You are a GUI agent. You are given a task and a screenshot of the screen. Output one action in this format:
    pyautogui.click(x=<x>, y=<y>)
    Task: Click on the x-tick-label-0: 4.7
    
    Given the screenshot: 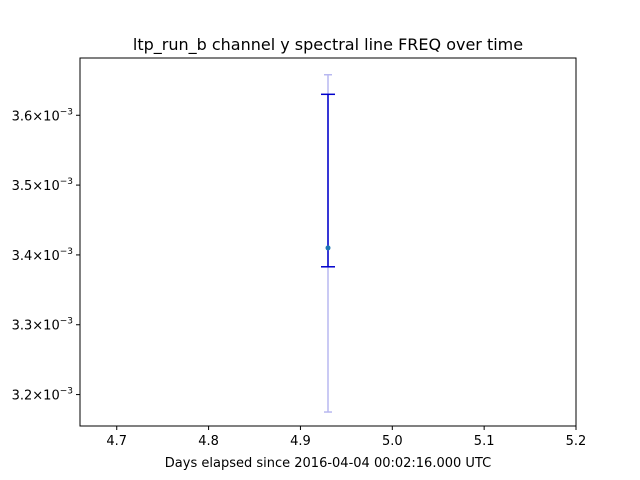 What is the action you would take?
    pyautogui.click(x=116, y=441)
    